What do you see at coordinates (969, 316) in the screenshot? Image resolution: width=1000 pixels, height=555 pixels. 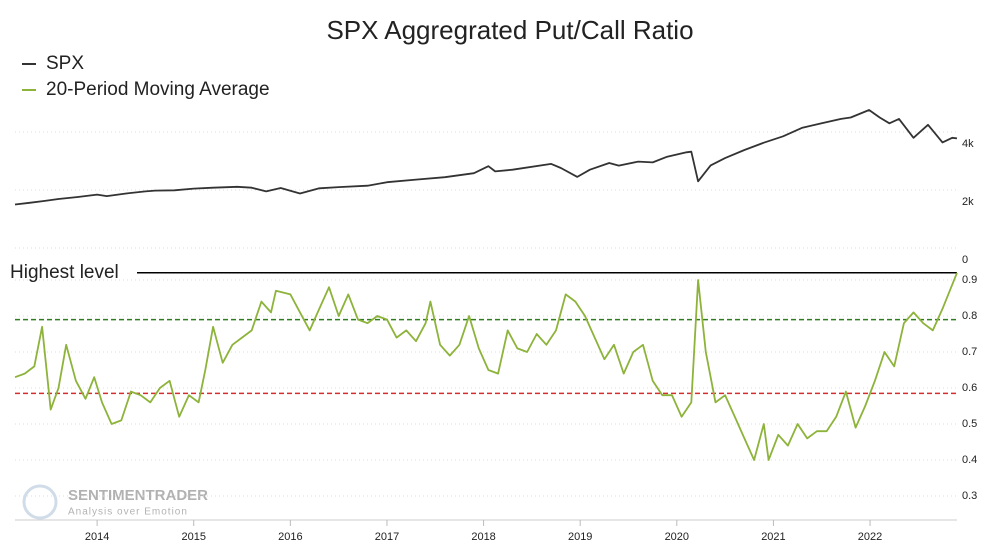 I see `y-tick-label: 0.8` at bounding box center [969, 316].